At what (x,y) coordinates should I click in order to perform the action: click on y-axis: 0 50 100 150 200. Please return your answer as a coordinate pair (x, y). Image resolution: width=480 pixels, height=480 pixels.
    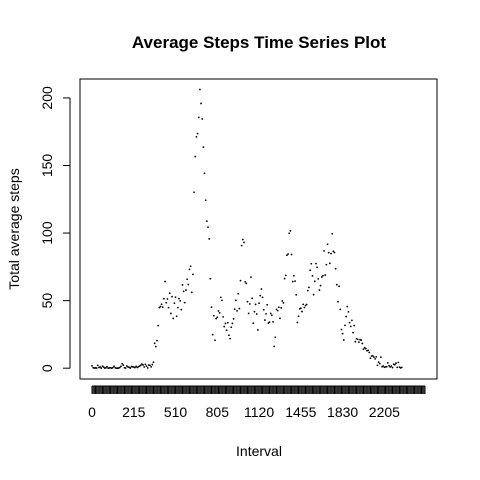
    Looking at the image, I should click on (55, 229).